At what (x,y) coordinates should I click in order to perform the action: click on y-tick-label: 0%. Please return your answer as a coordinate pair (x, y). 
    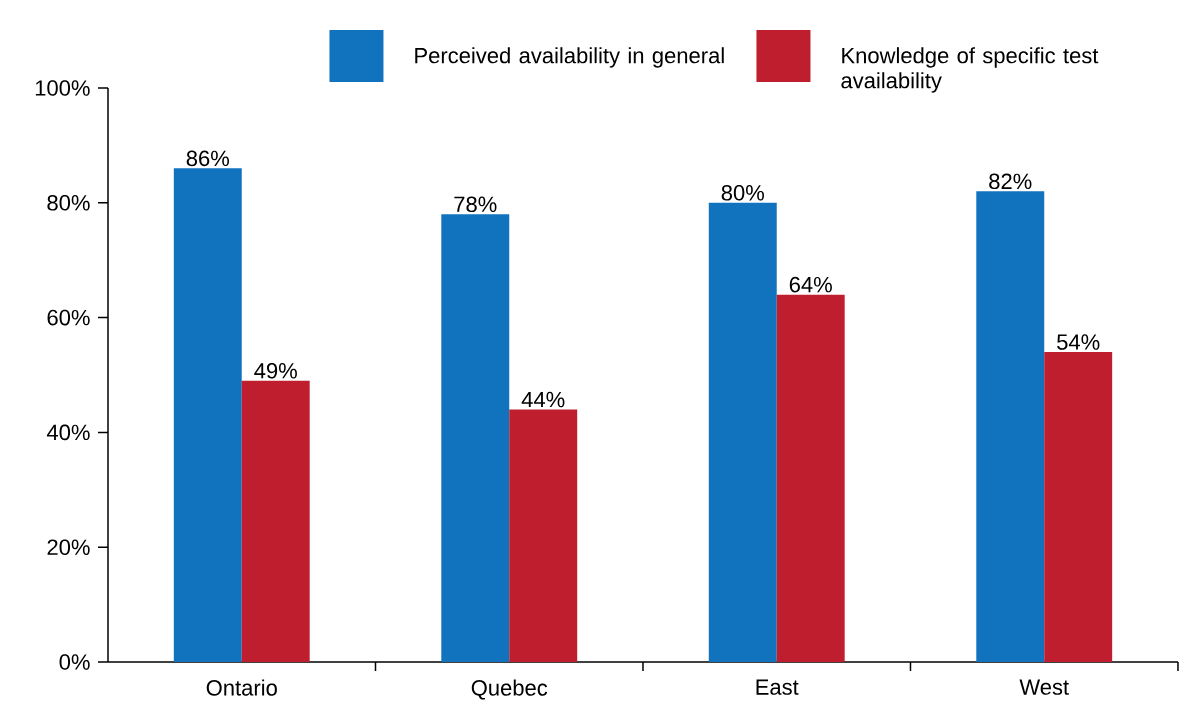
    Looking at the image, I should click on (74, 662).